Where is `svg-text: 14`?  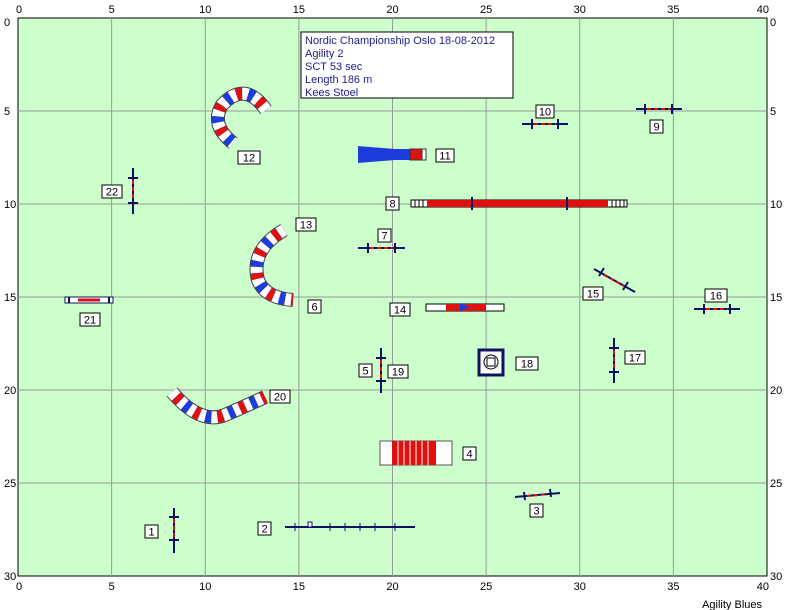 svg-text: 14 is located at coordinates (400, 311).